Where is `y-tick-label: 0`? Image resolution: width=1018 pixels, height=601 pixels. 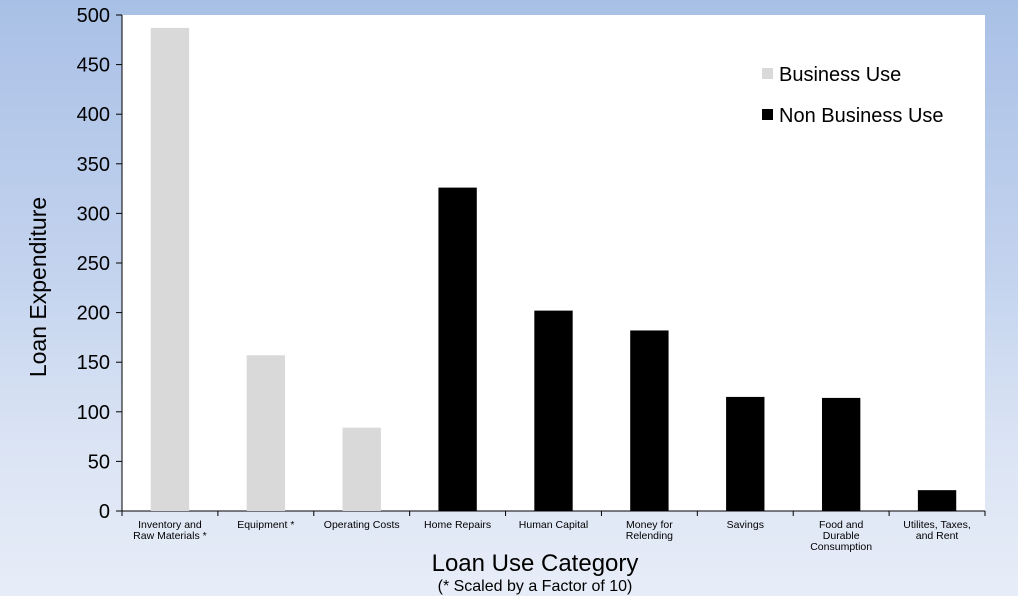 y-tick-label: 0 is located at coordinates (104, 512).